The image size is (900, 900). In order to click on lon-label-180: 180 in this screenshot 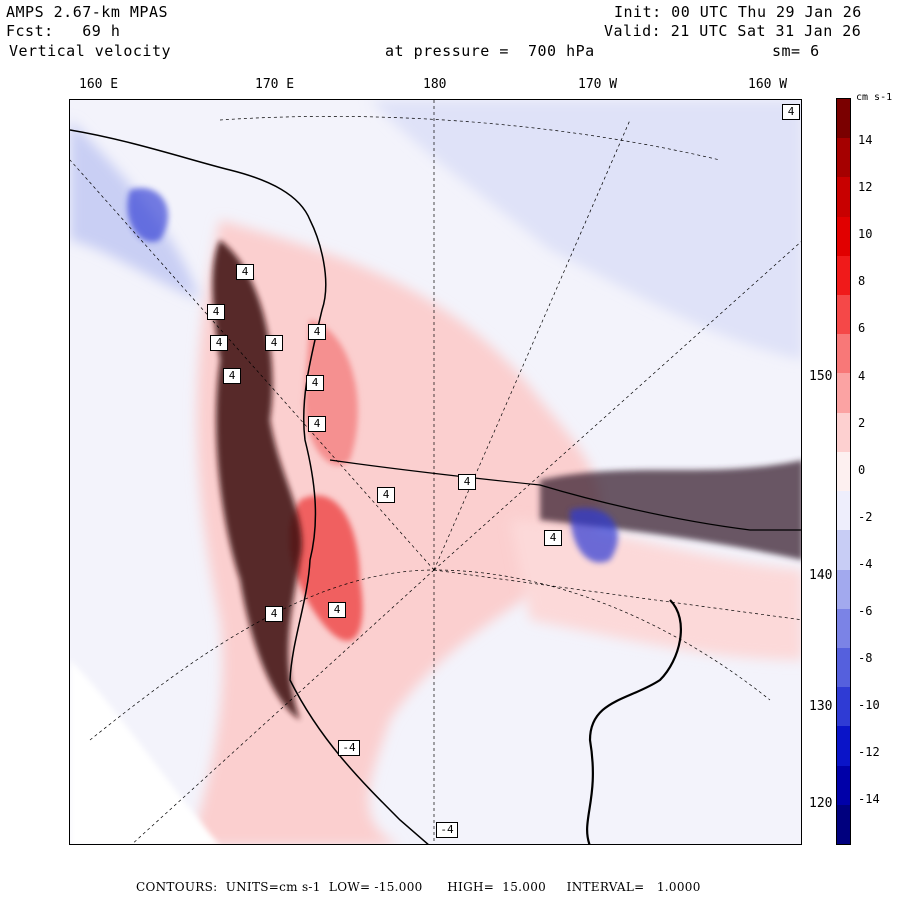, I will do `click(435, 84)`.